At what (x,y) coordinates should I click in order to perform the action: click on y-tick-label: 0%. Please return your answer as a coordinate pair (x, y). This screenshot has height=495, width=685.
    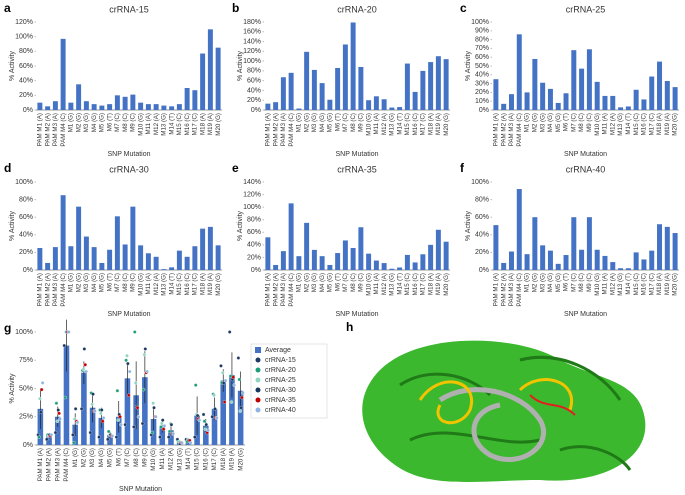
    Looking at the image, I should click on (256, 110).